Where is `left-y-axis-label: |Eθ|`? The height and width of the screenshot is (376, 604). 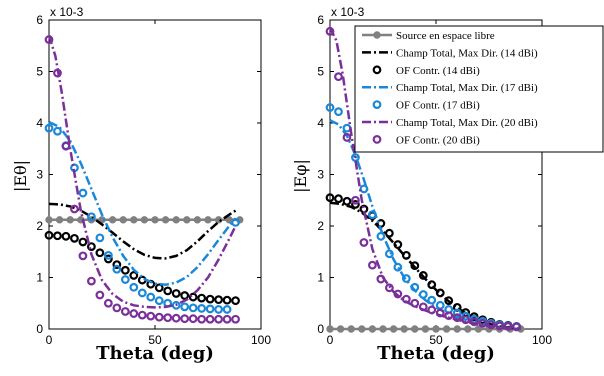 left-y-axis-label: |Eθ| is located at coordinates (20, 176).